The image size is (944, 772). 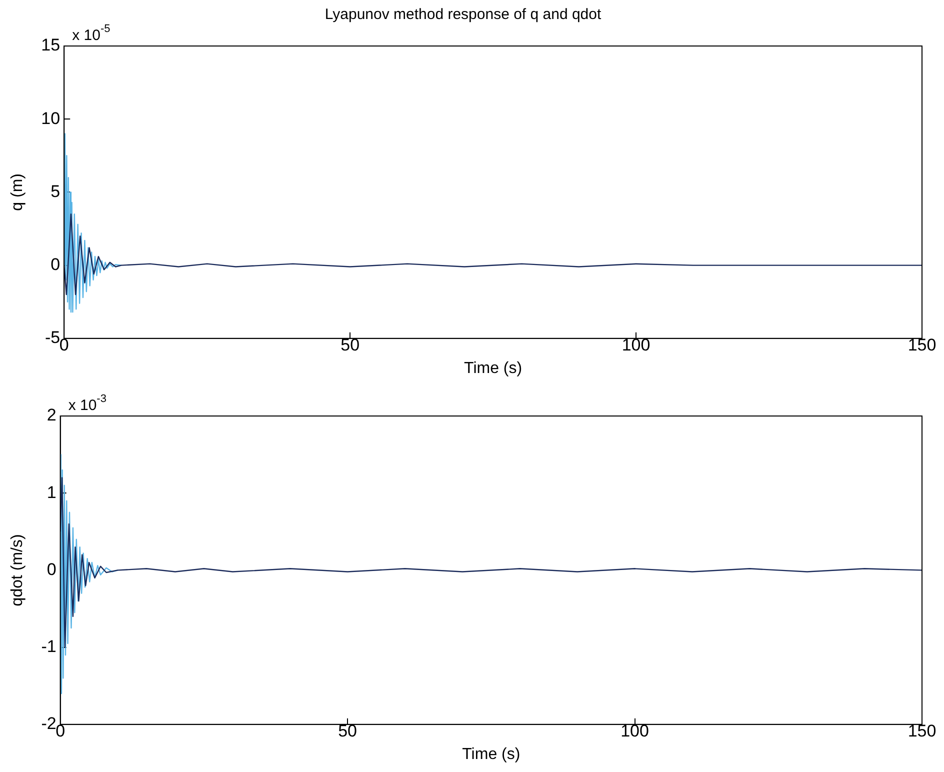 What do you see at coordinates (17, 570) in the screenshot?
I see `y-axis-title: qdot (m/s)` at bounding box center [17, 570].